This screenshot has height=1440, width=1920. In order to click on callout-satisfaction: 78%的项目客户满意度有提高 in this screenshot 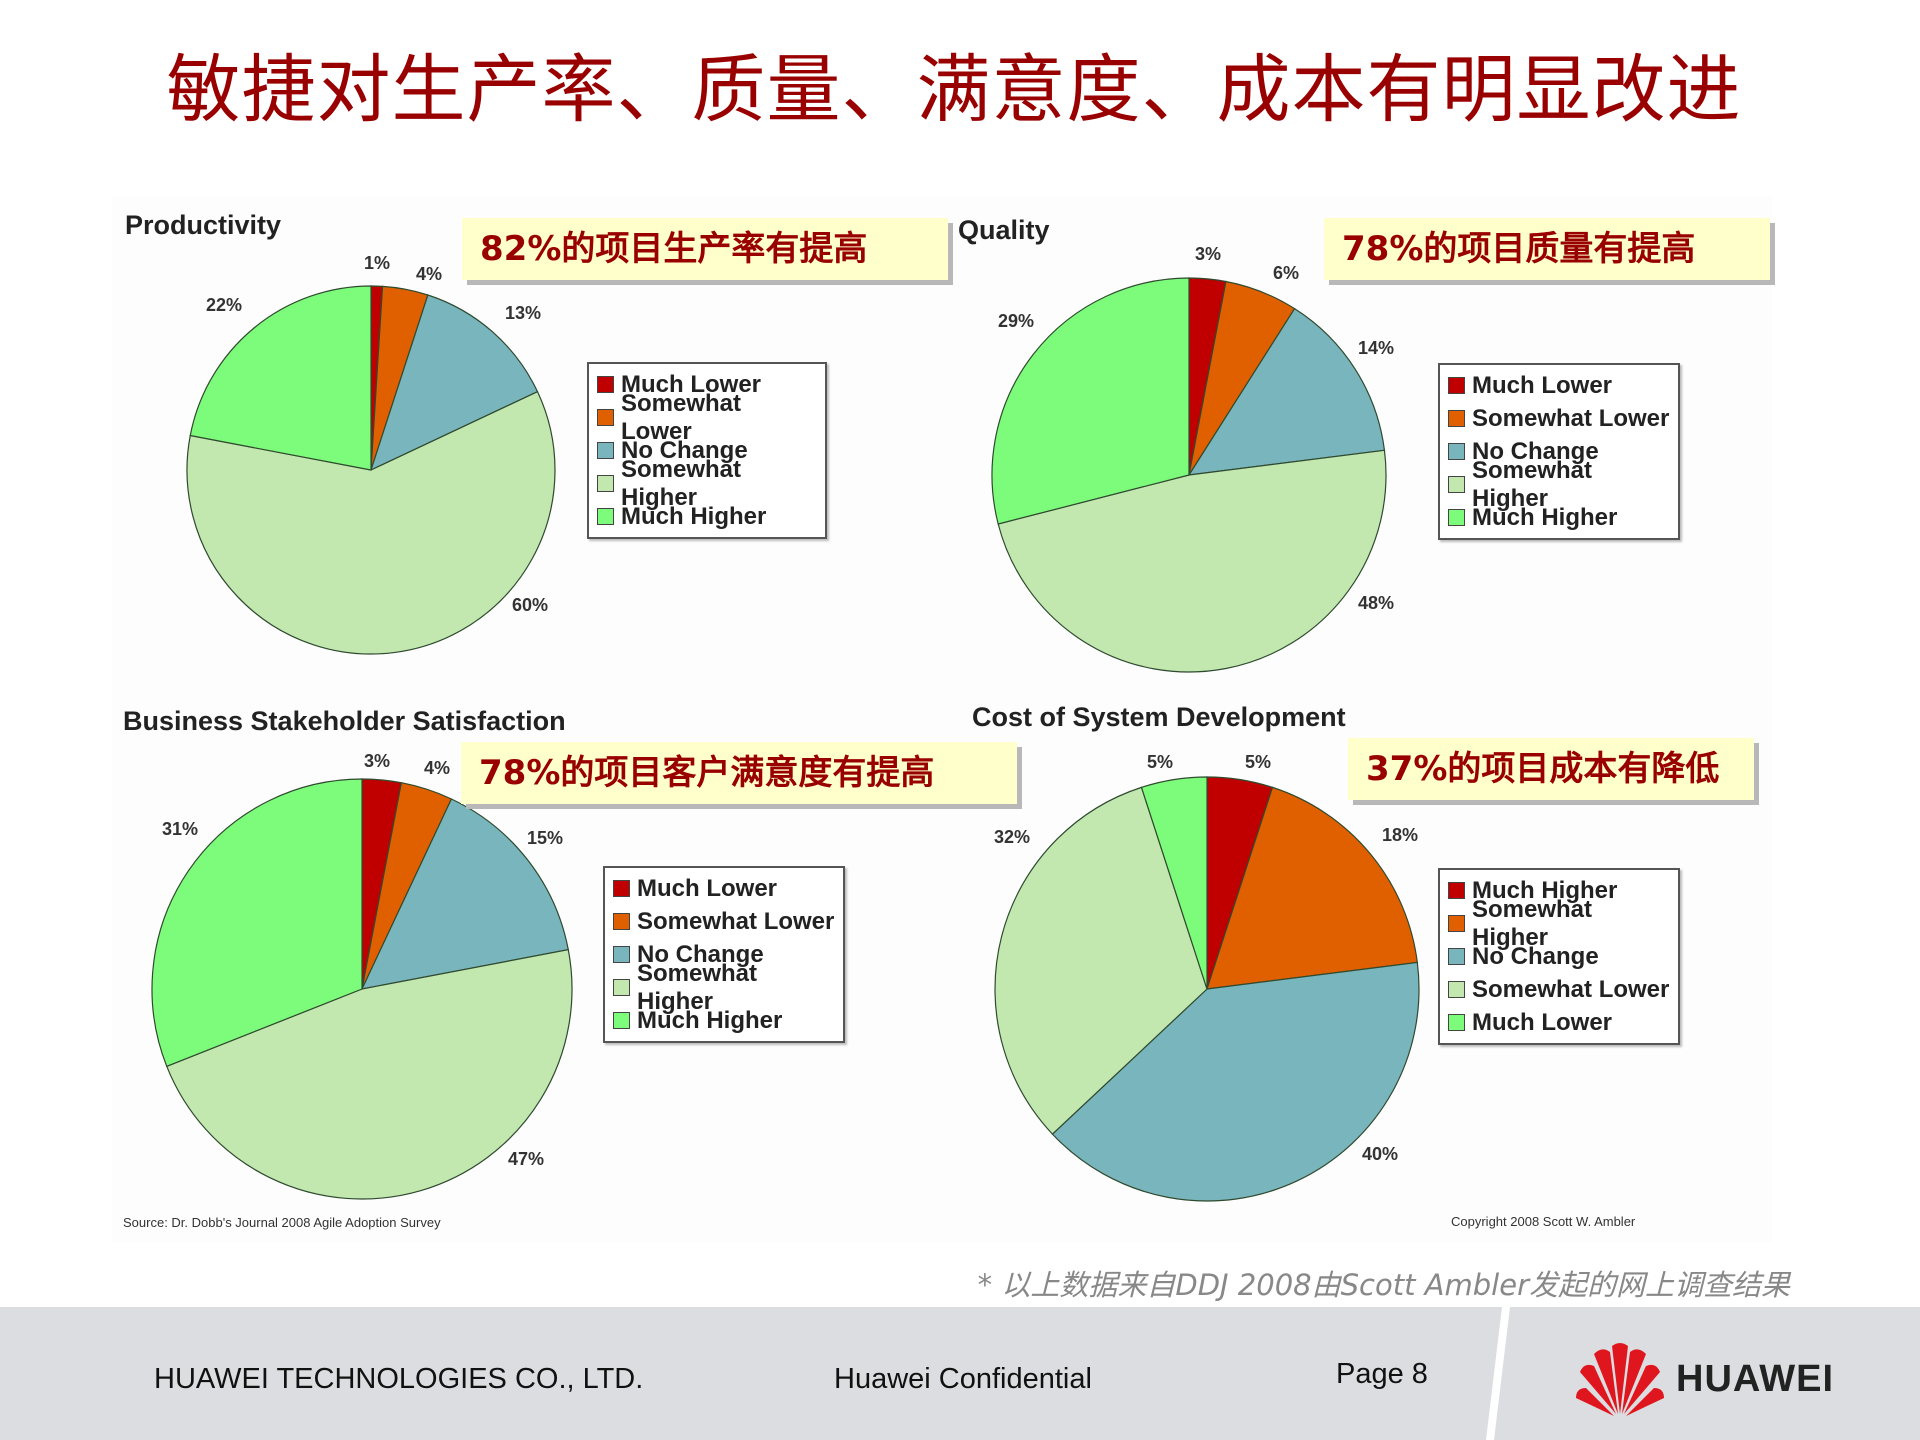, I will do `click(739, 773)`.